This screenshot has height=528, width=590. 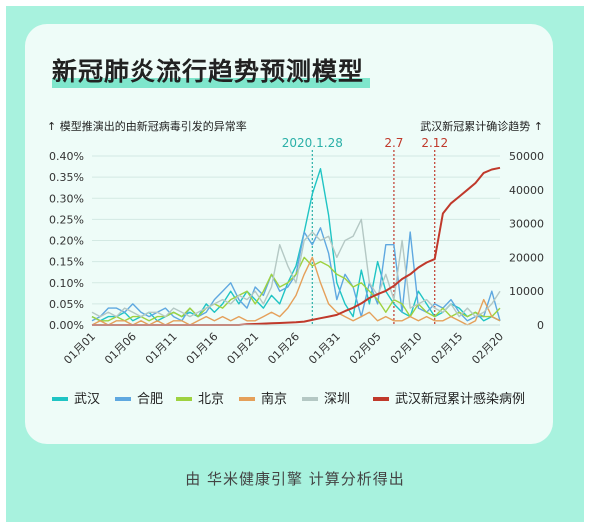 What do you see at coordinates (274, 399) in the screenshot?
I see `legend-label: 南京` at bounding box center [274, 399].